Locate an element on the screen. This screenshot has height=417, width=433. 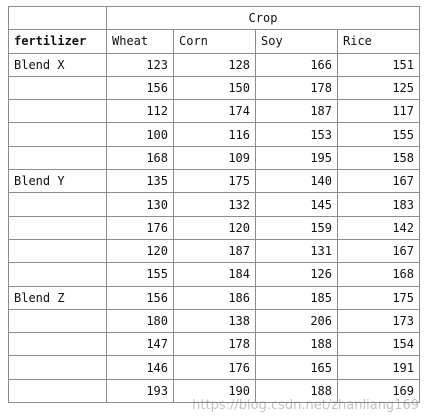
value-cell: 132 is located at coordinates (214, 204).